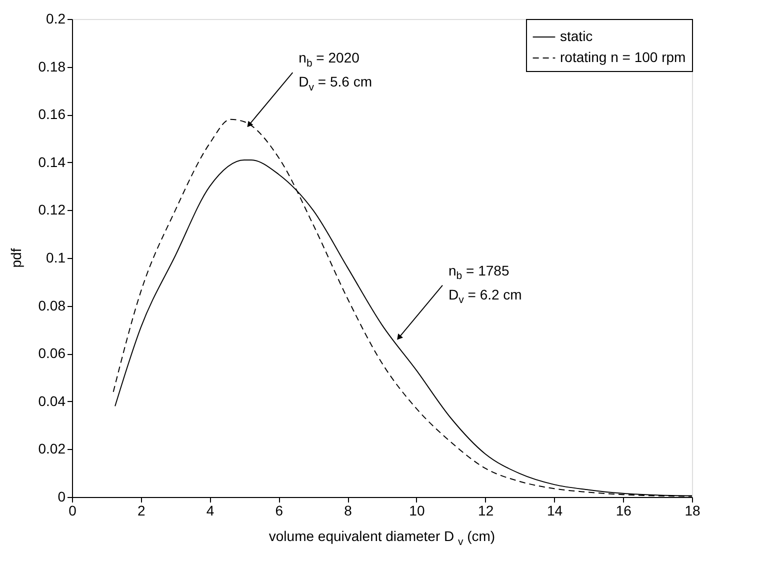 Image resolution: width=758 pixels, height=585 pixels. What do you see at coordinates (554, 510) in the screenshot?
I see `x-tick-label: 14` at bounding box center [554, 510].